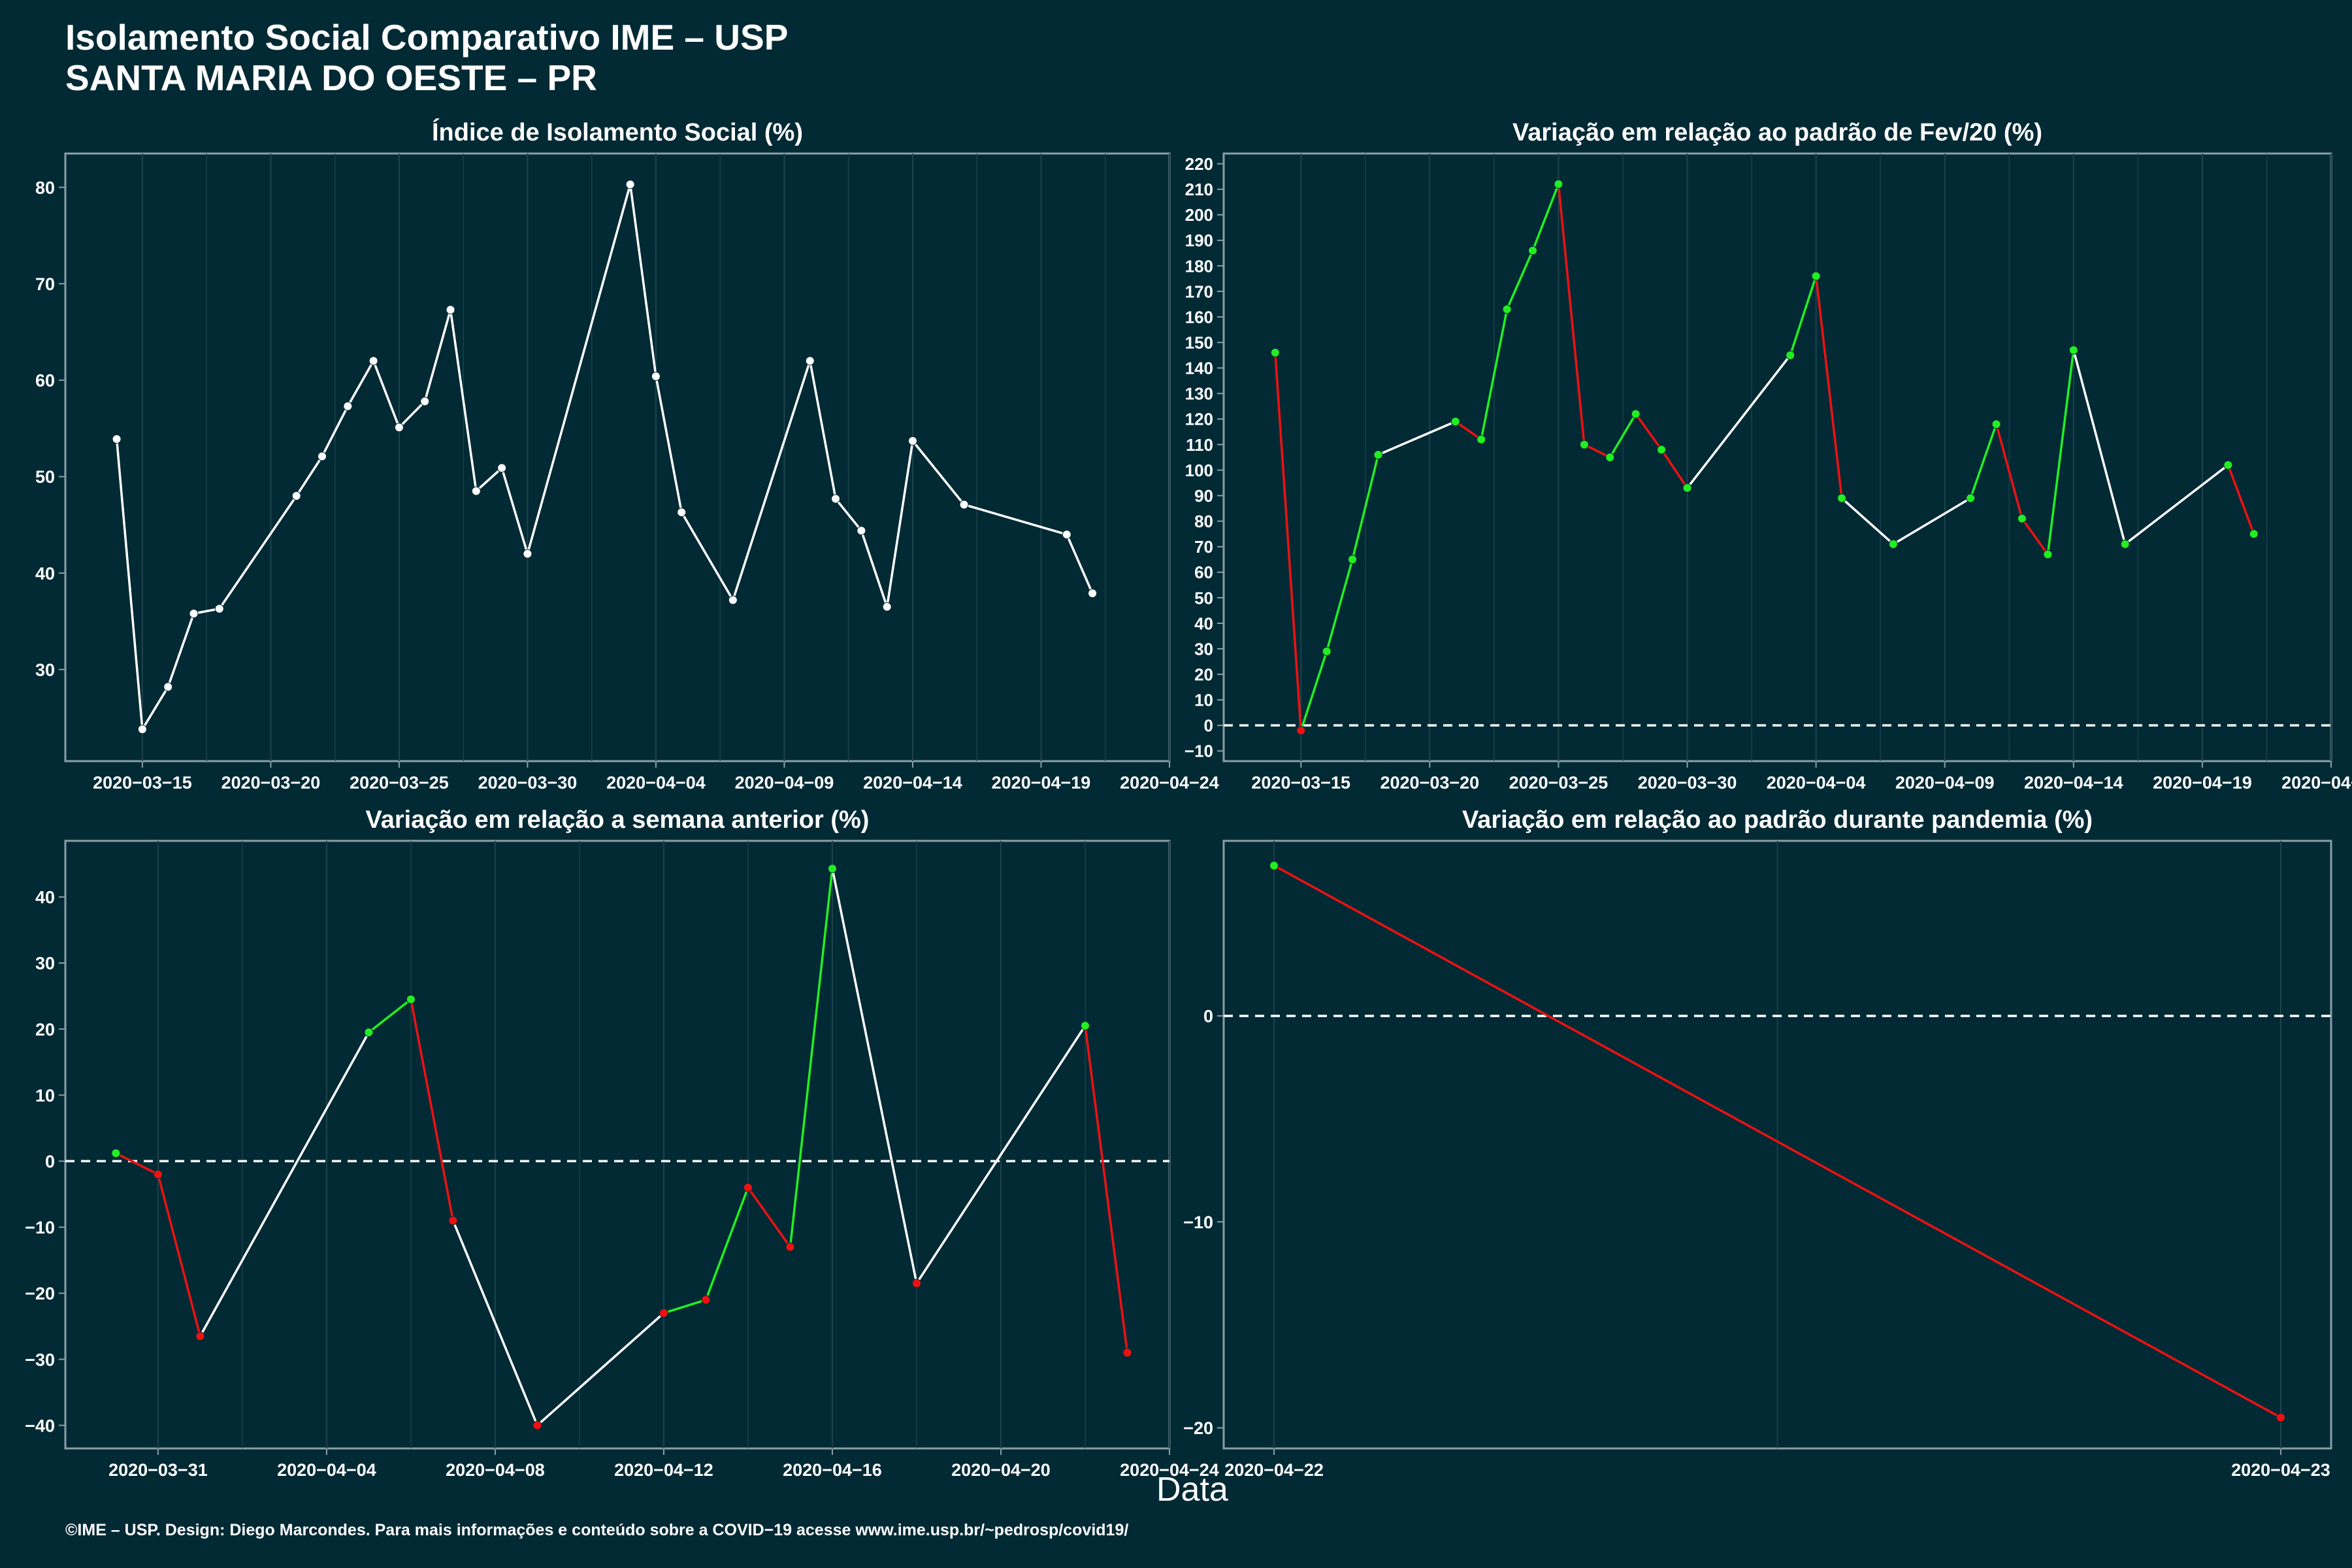  What do you see at coordinates (40, 1359) in the screenshot?
I see `y-tick-label: −30` at bounding box center [40, 1359].